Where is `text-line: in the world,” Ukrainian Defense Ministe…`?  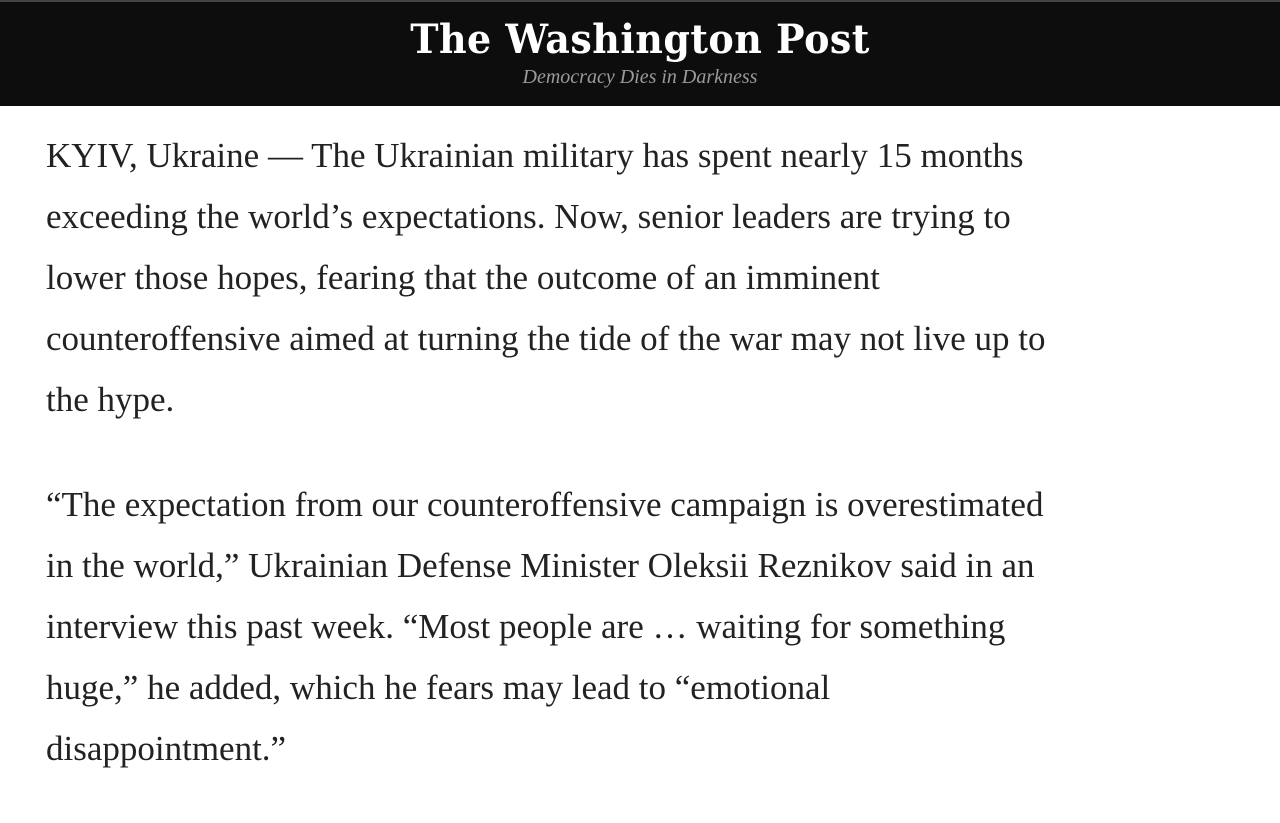
text-line: in the world,” Ukrainian Defense Ministe… is located at coordinates (540, 565).